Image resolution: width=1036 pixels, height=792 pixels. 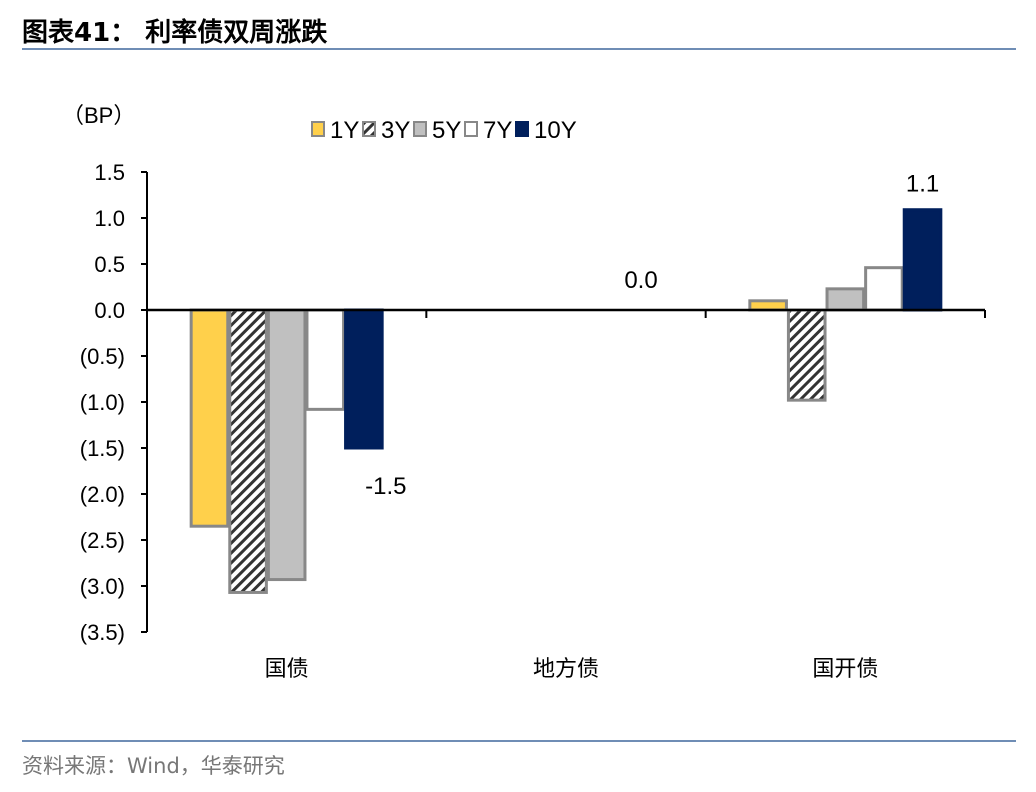 I want to click on y-tick-label: (1.5), so click(x=102, y=448).